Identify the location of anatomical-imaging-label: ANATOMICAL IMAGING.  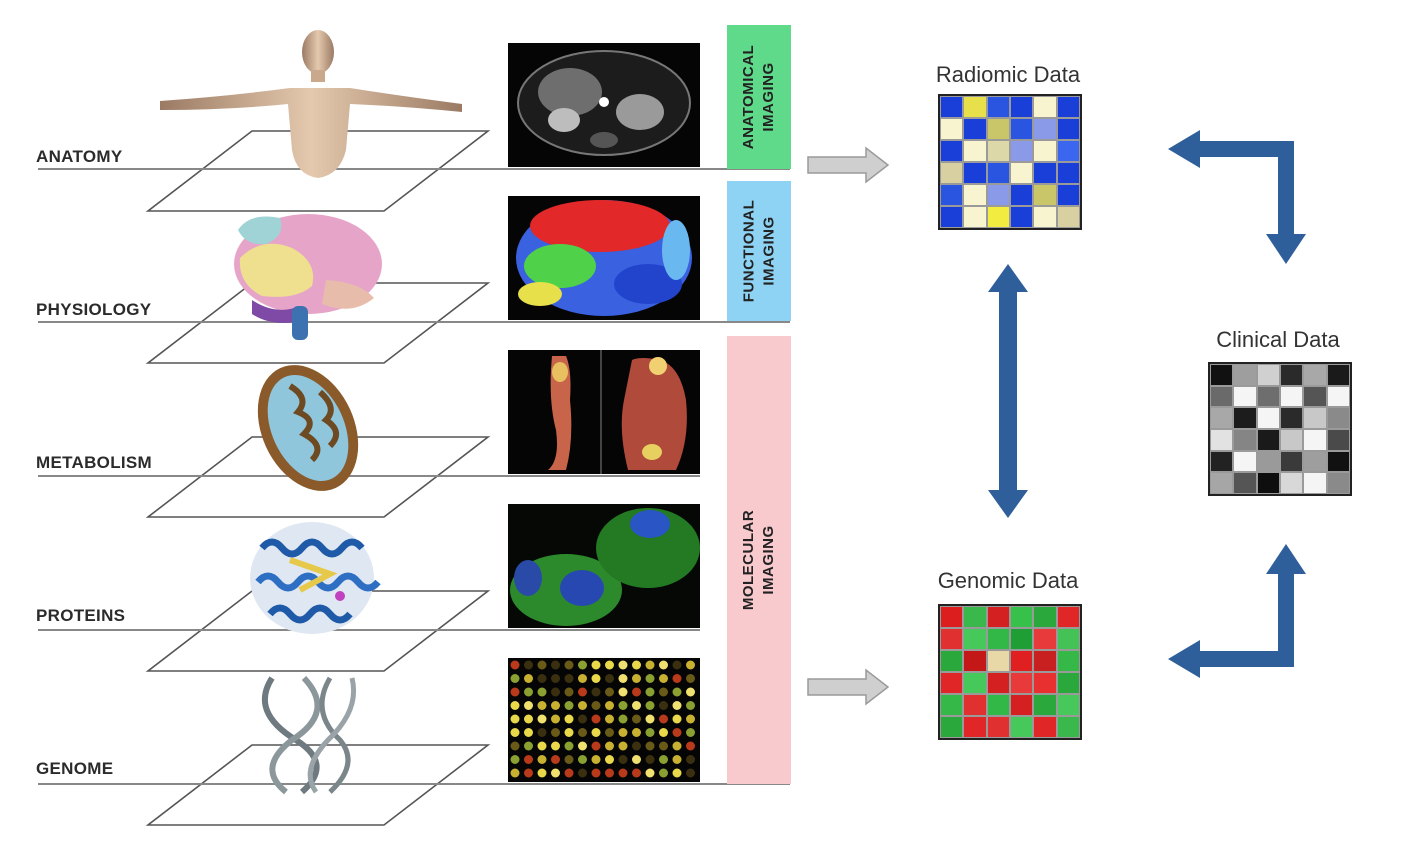
(758, 97).